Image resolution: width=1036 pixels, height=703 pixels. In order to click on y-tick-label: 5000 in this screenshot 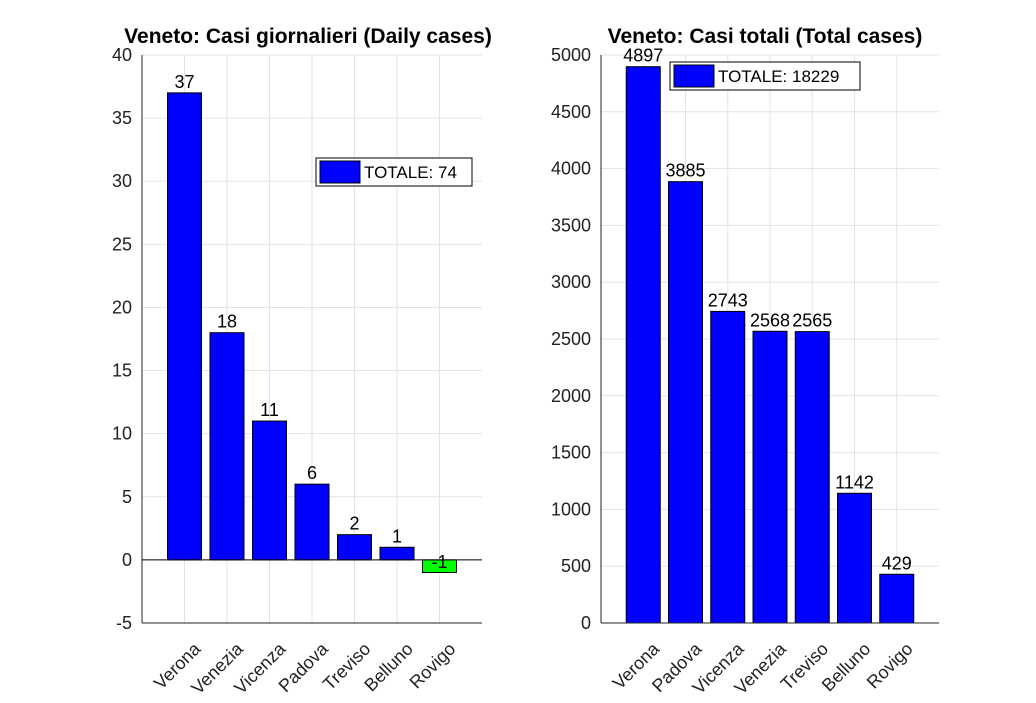, I will do `click(571, 55)`.